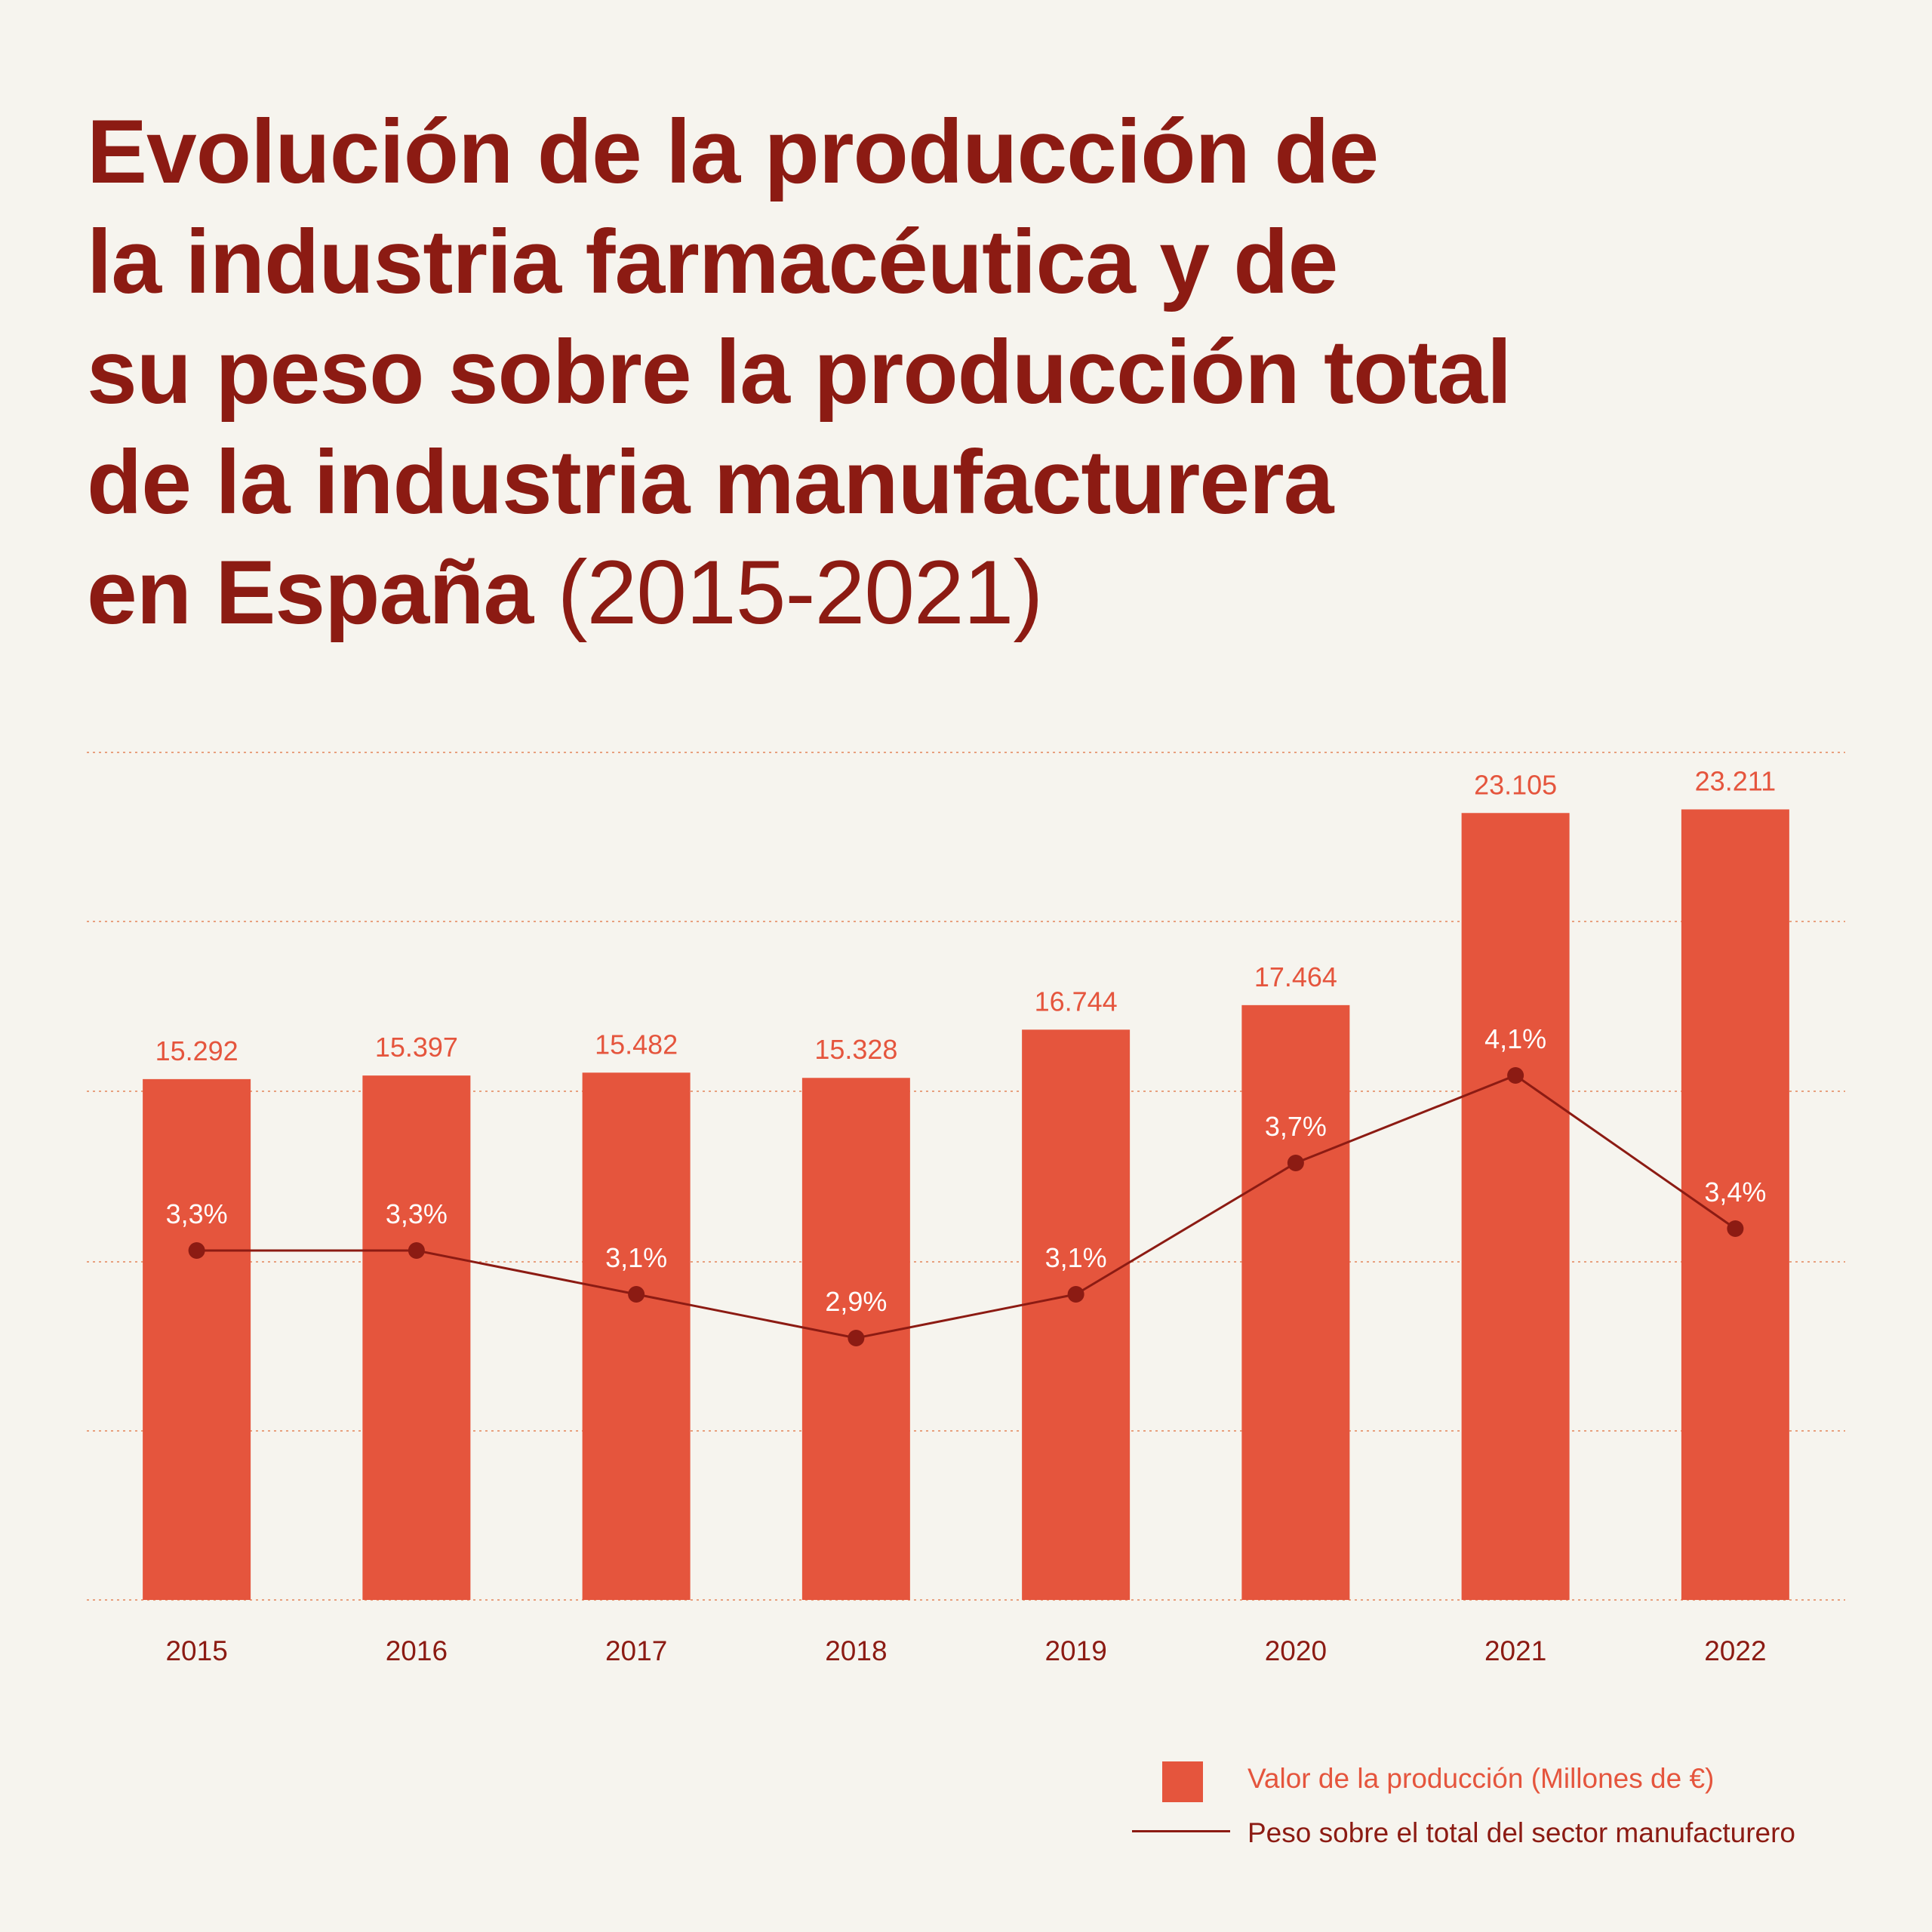 This screenshot has width=1932, height=1932. Describe the element at coordinates (1296, 1650) in the screenshot. I see `x-tick-label: 2020` at that location.